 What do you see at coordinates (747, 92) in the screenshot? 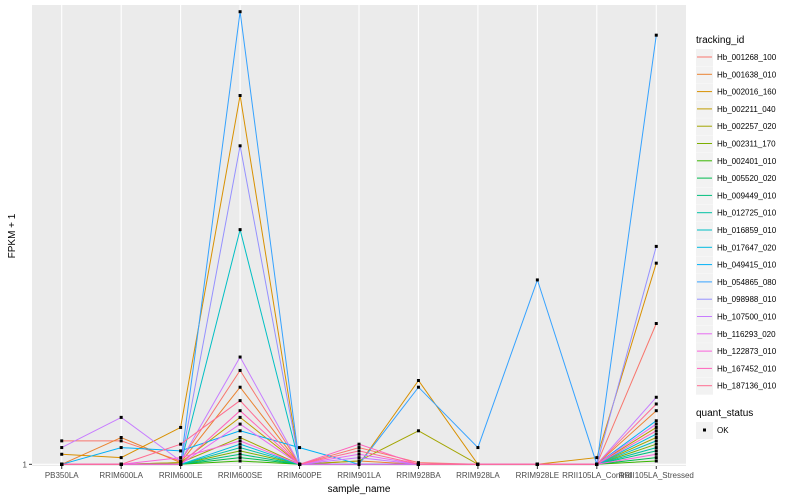
I see `legend-label: Hb_002016_160` at bounding box center [747, 92].